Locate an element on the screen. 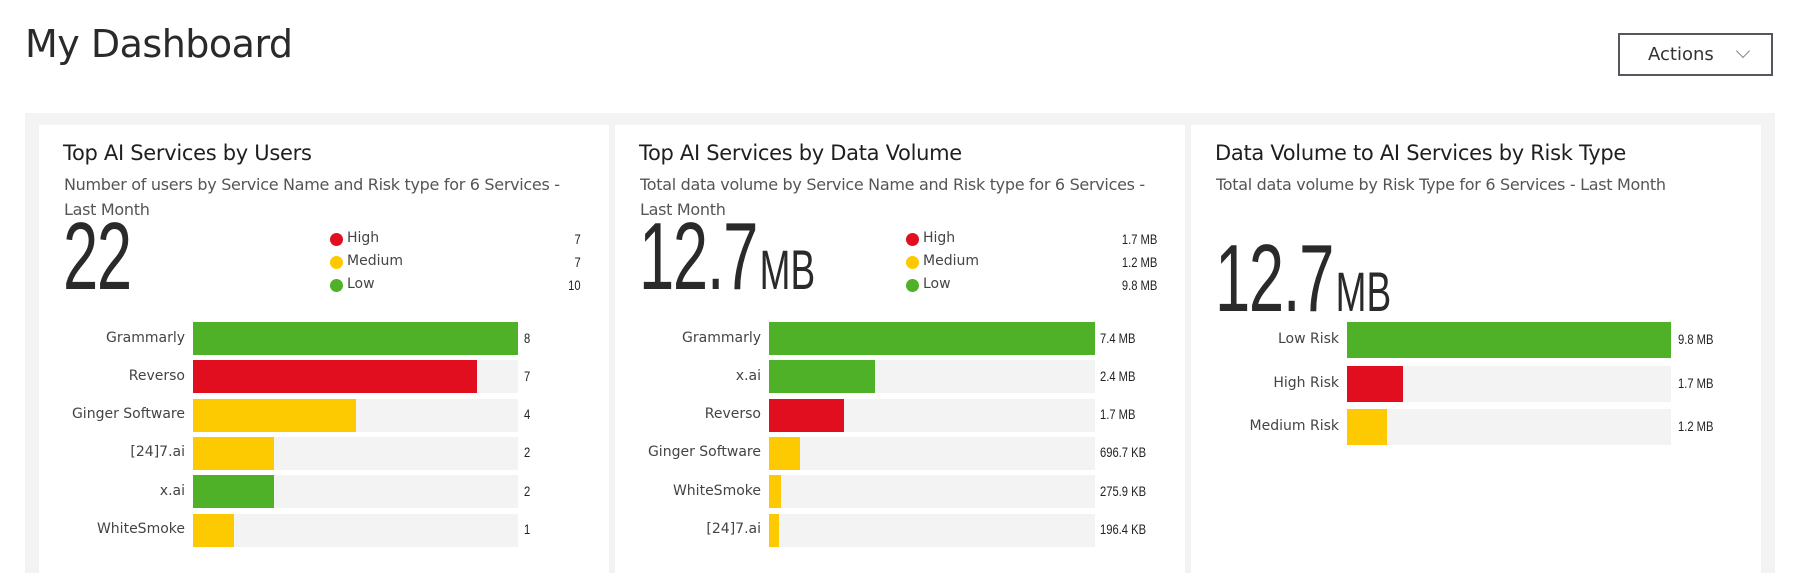  bar-value-label: 7.4 MB is located at coordinates (1118, 337).